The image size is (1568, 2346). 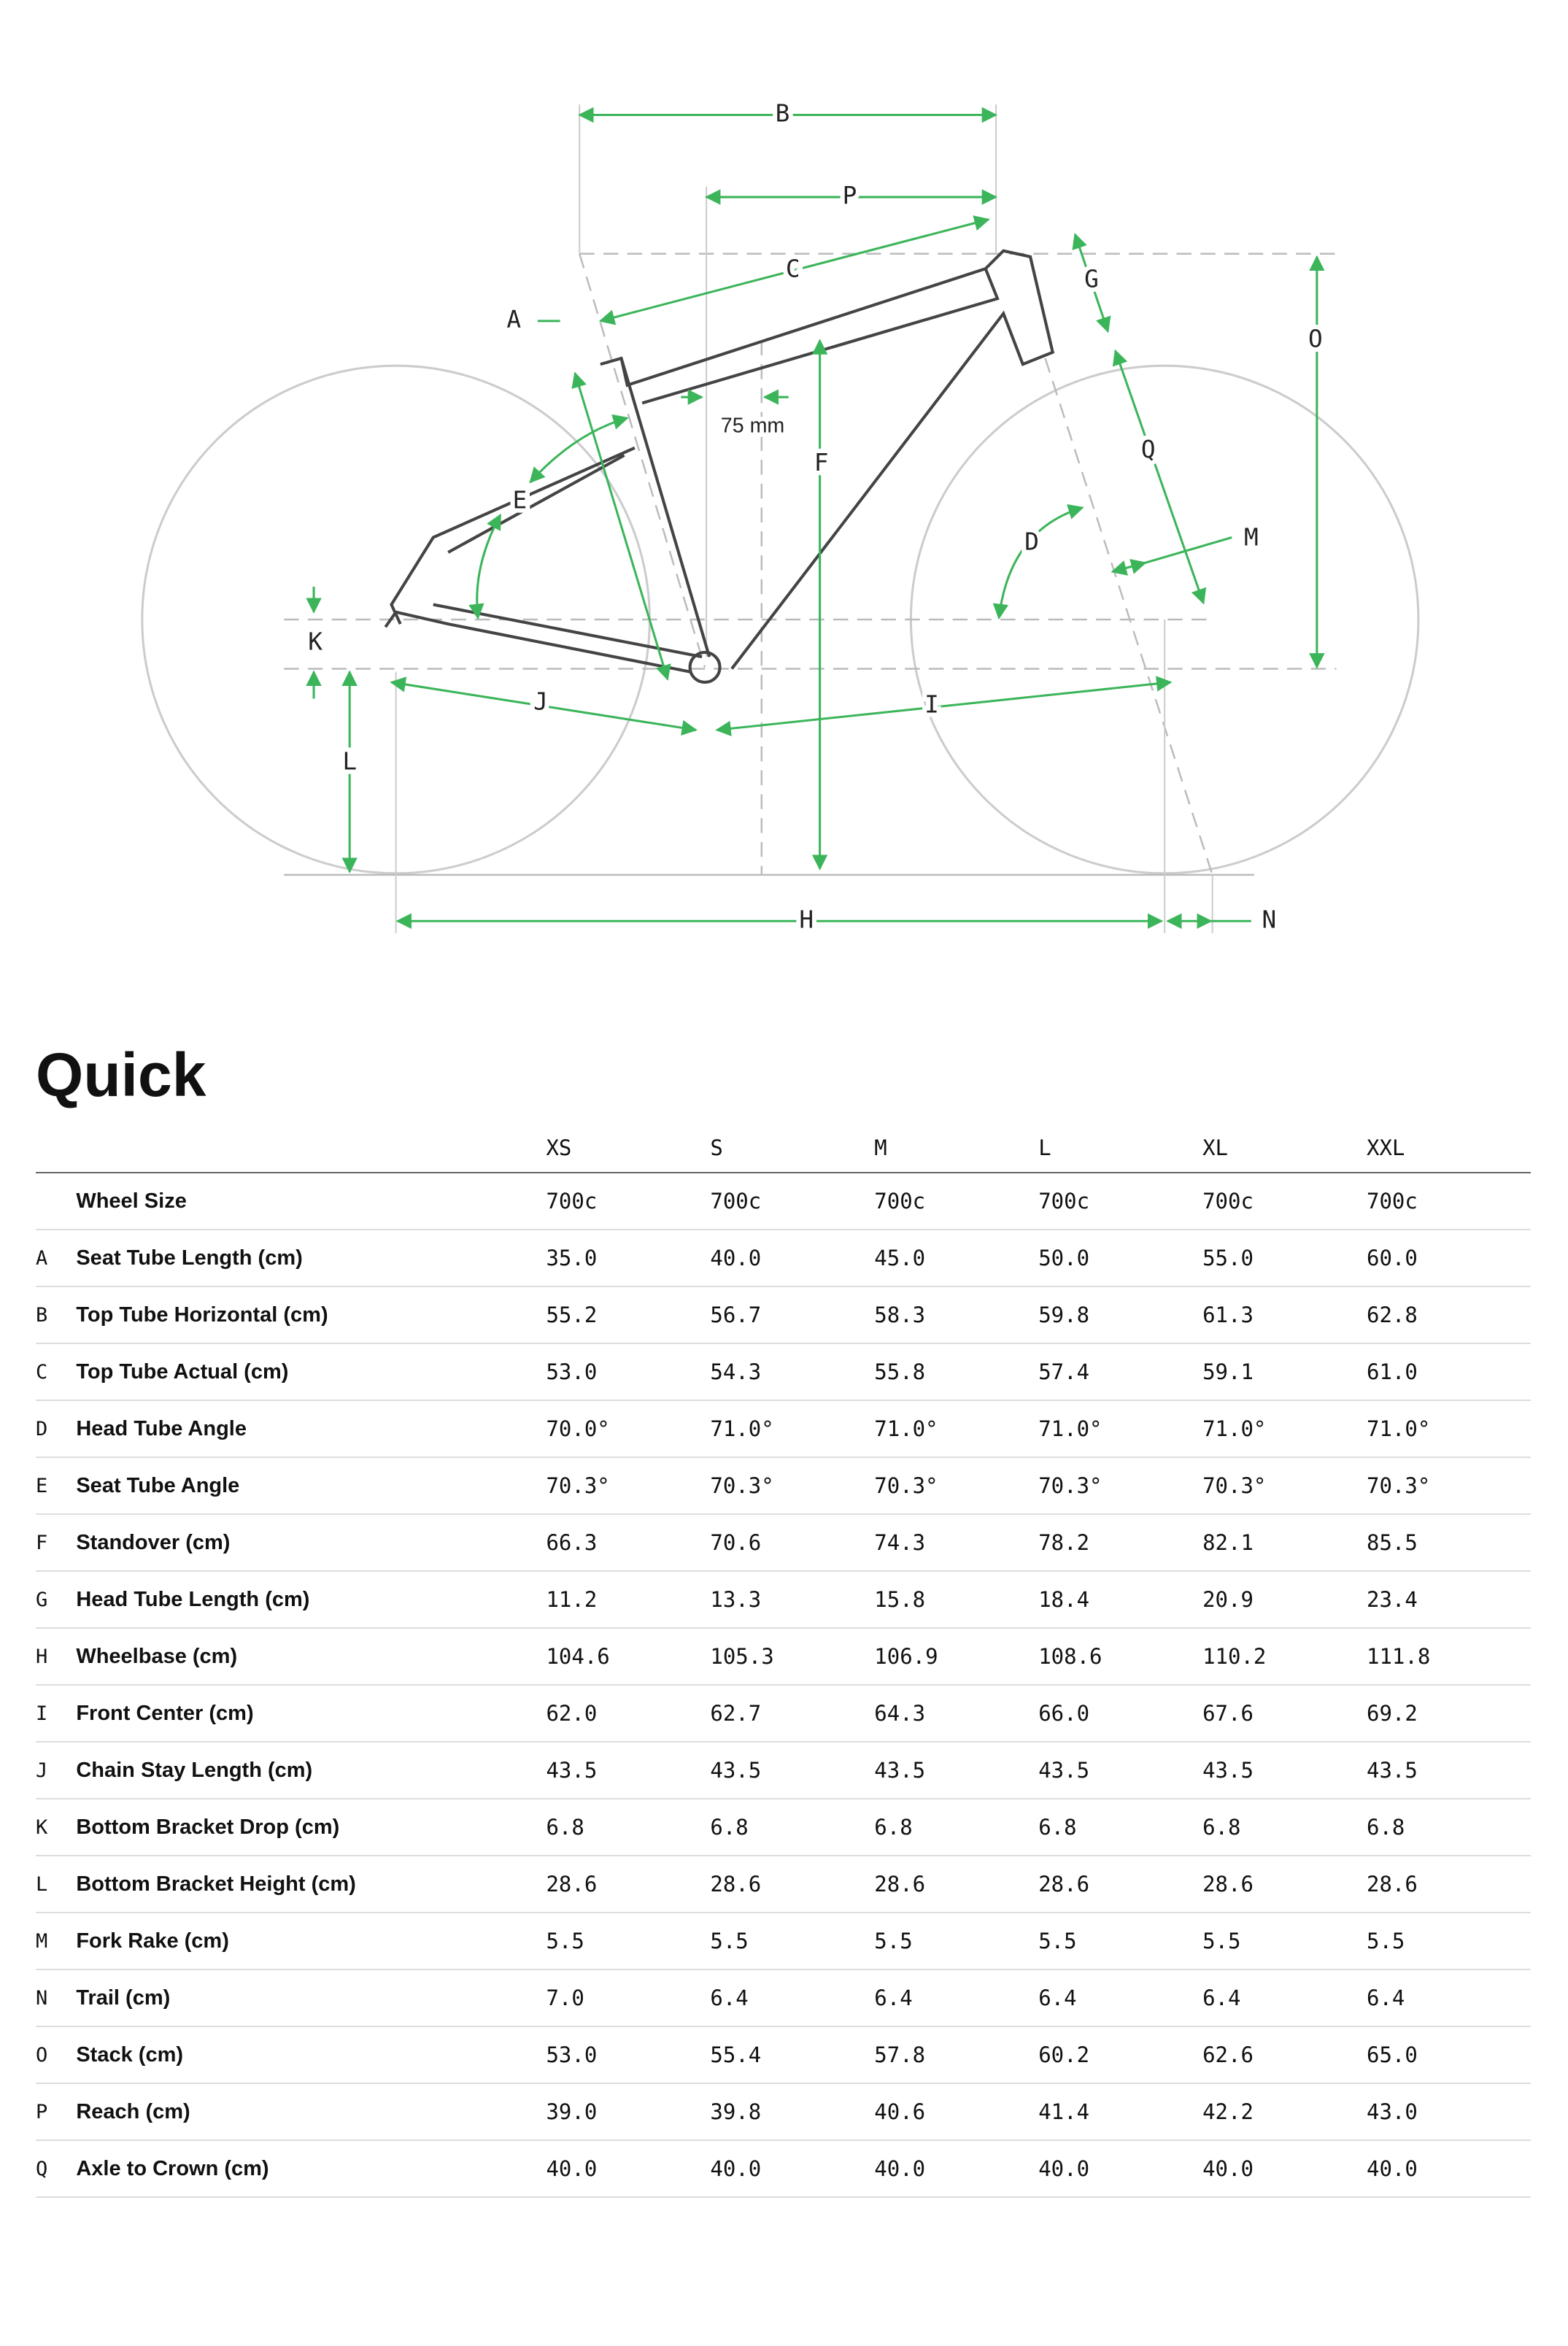 I want to click on dimension-label: M, so click(x=1251, y=538).